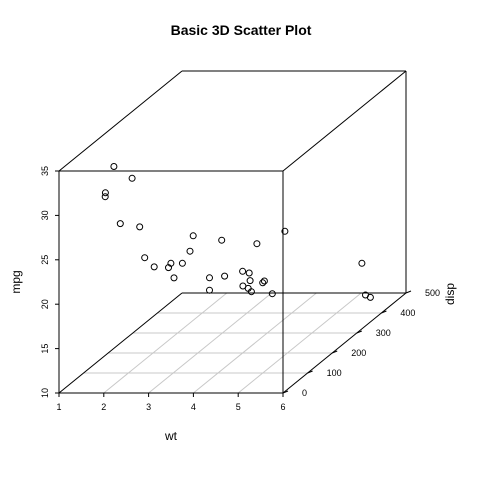 The width and height of the screenshot is (480, 480). What do you see at coordinates (45, 393) in the screenshot?
I see `y-tick-label: 10` at bounding box center [45, 393].